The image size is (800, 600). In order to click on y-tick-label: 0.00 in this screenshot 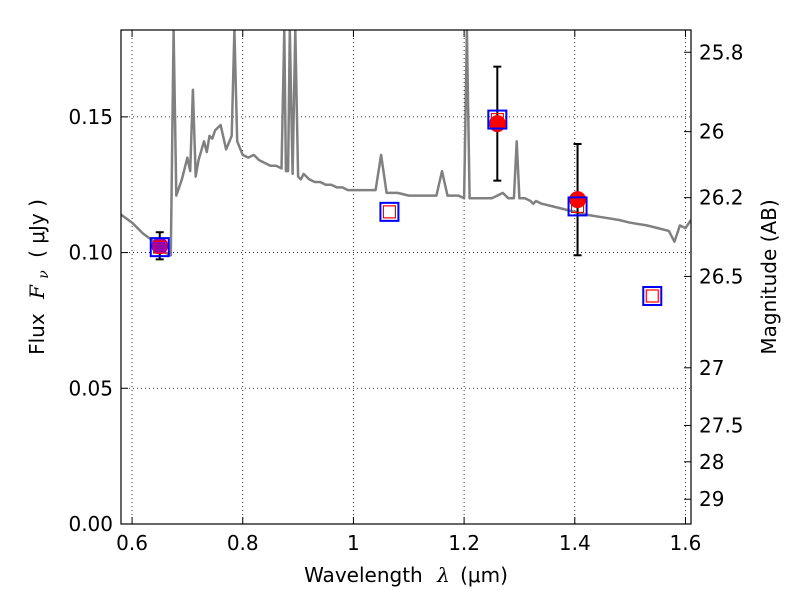, I will do `click(90, 524)`.